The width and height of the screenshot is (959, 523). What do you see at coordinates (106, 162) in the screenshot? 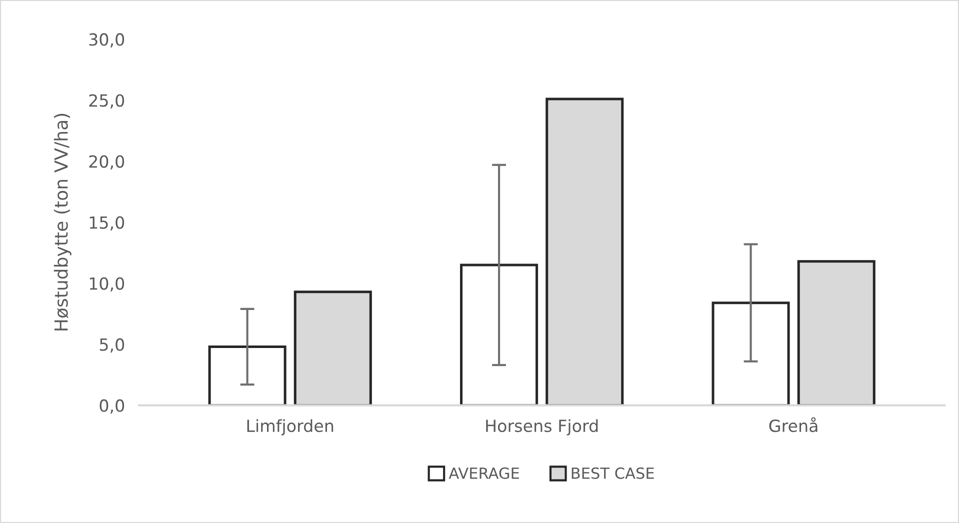
I see `y-tick-label: 20,0` at bounding box center [106, 162].